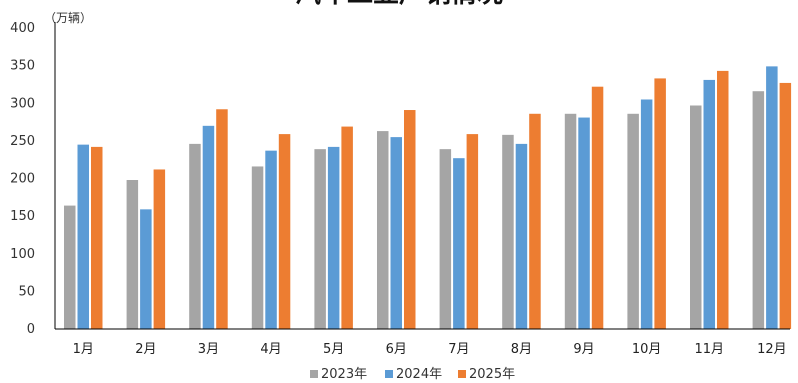  Describe the element at coordinates (83, 349) in the screenshot. I see `x-tick-label: 1月` at that location.